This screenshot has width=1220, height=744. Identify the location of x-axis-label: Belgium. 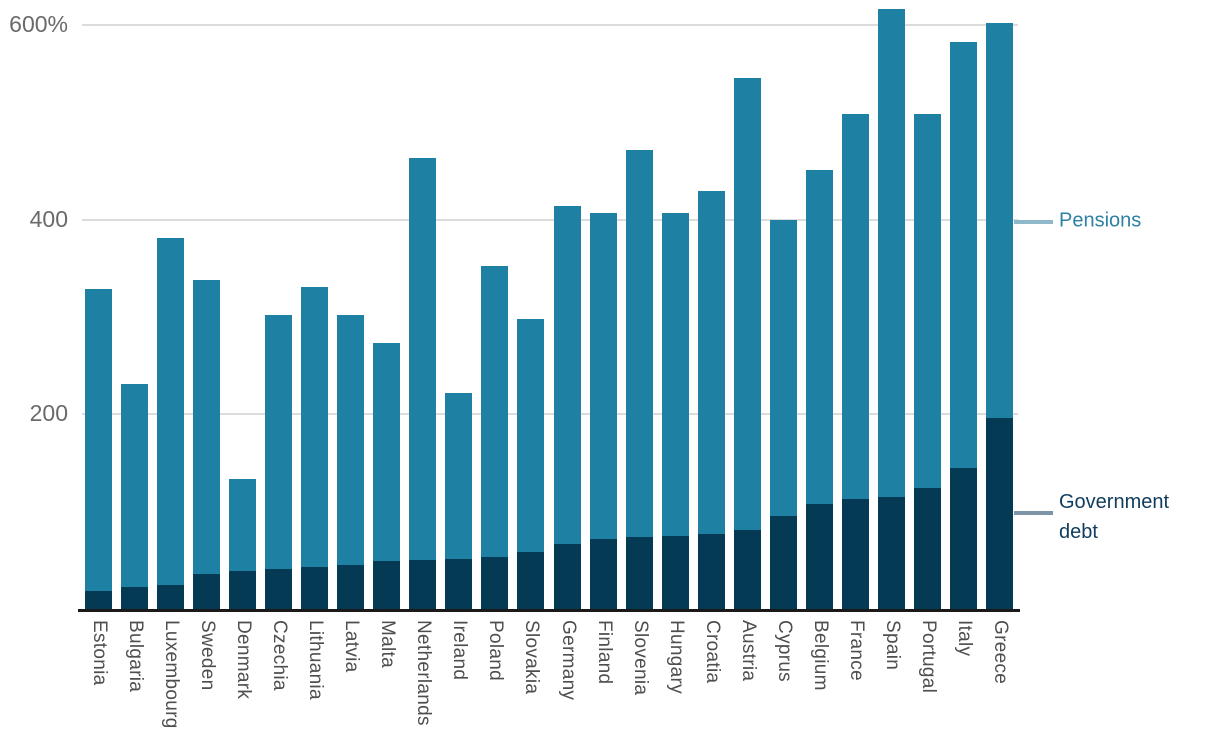
(820, 655).